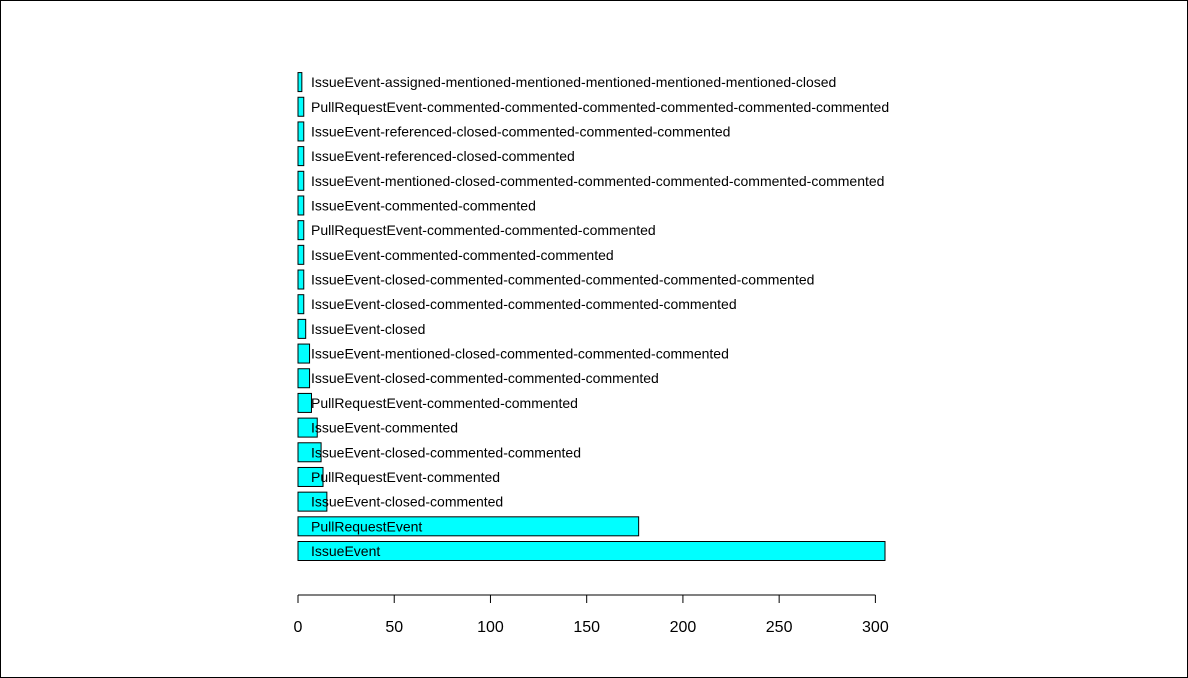 This screenshot has height=678, width=1188. What do you see at coordinates (394, 627) in the screenshot?
I see `x-tick-label: 50` at bounding box center [394, 627].